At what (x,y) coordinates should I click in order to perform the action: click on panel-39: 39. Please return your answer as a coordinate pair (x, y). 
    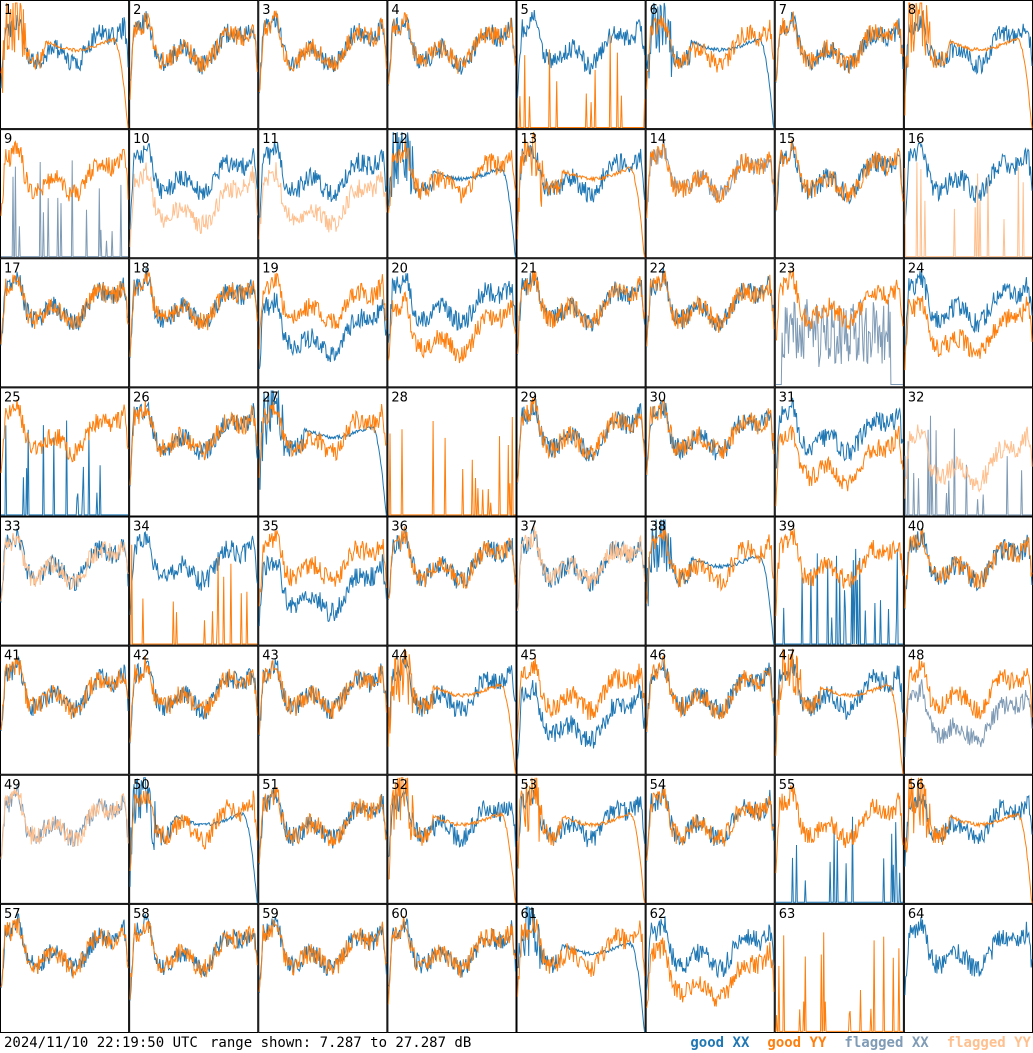
    Looking at the image, I should click on (839, 581).